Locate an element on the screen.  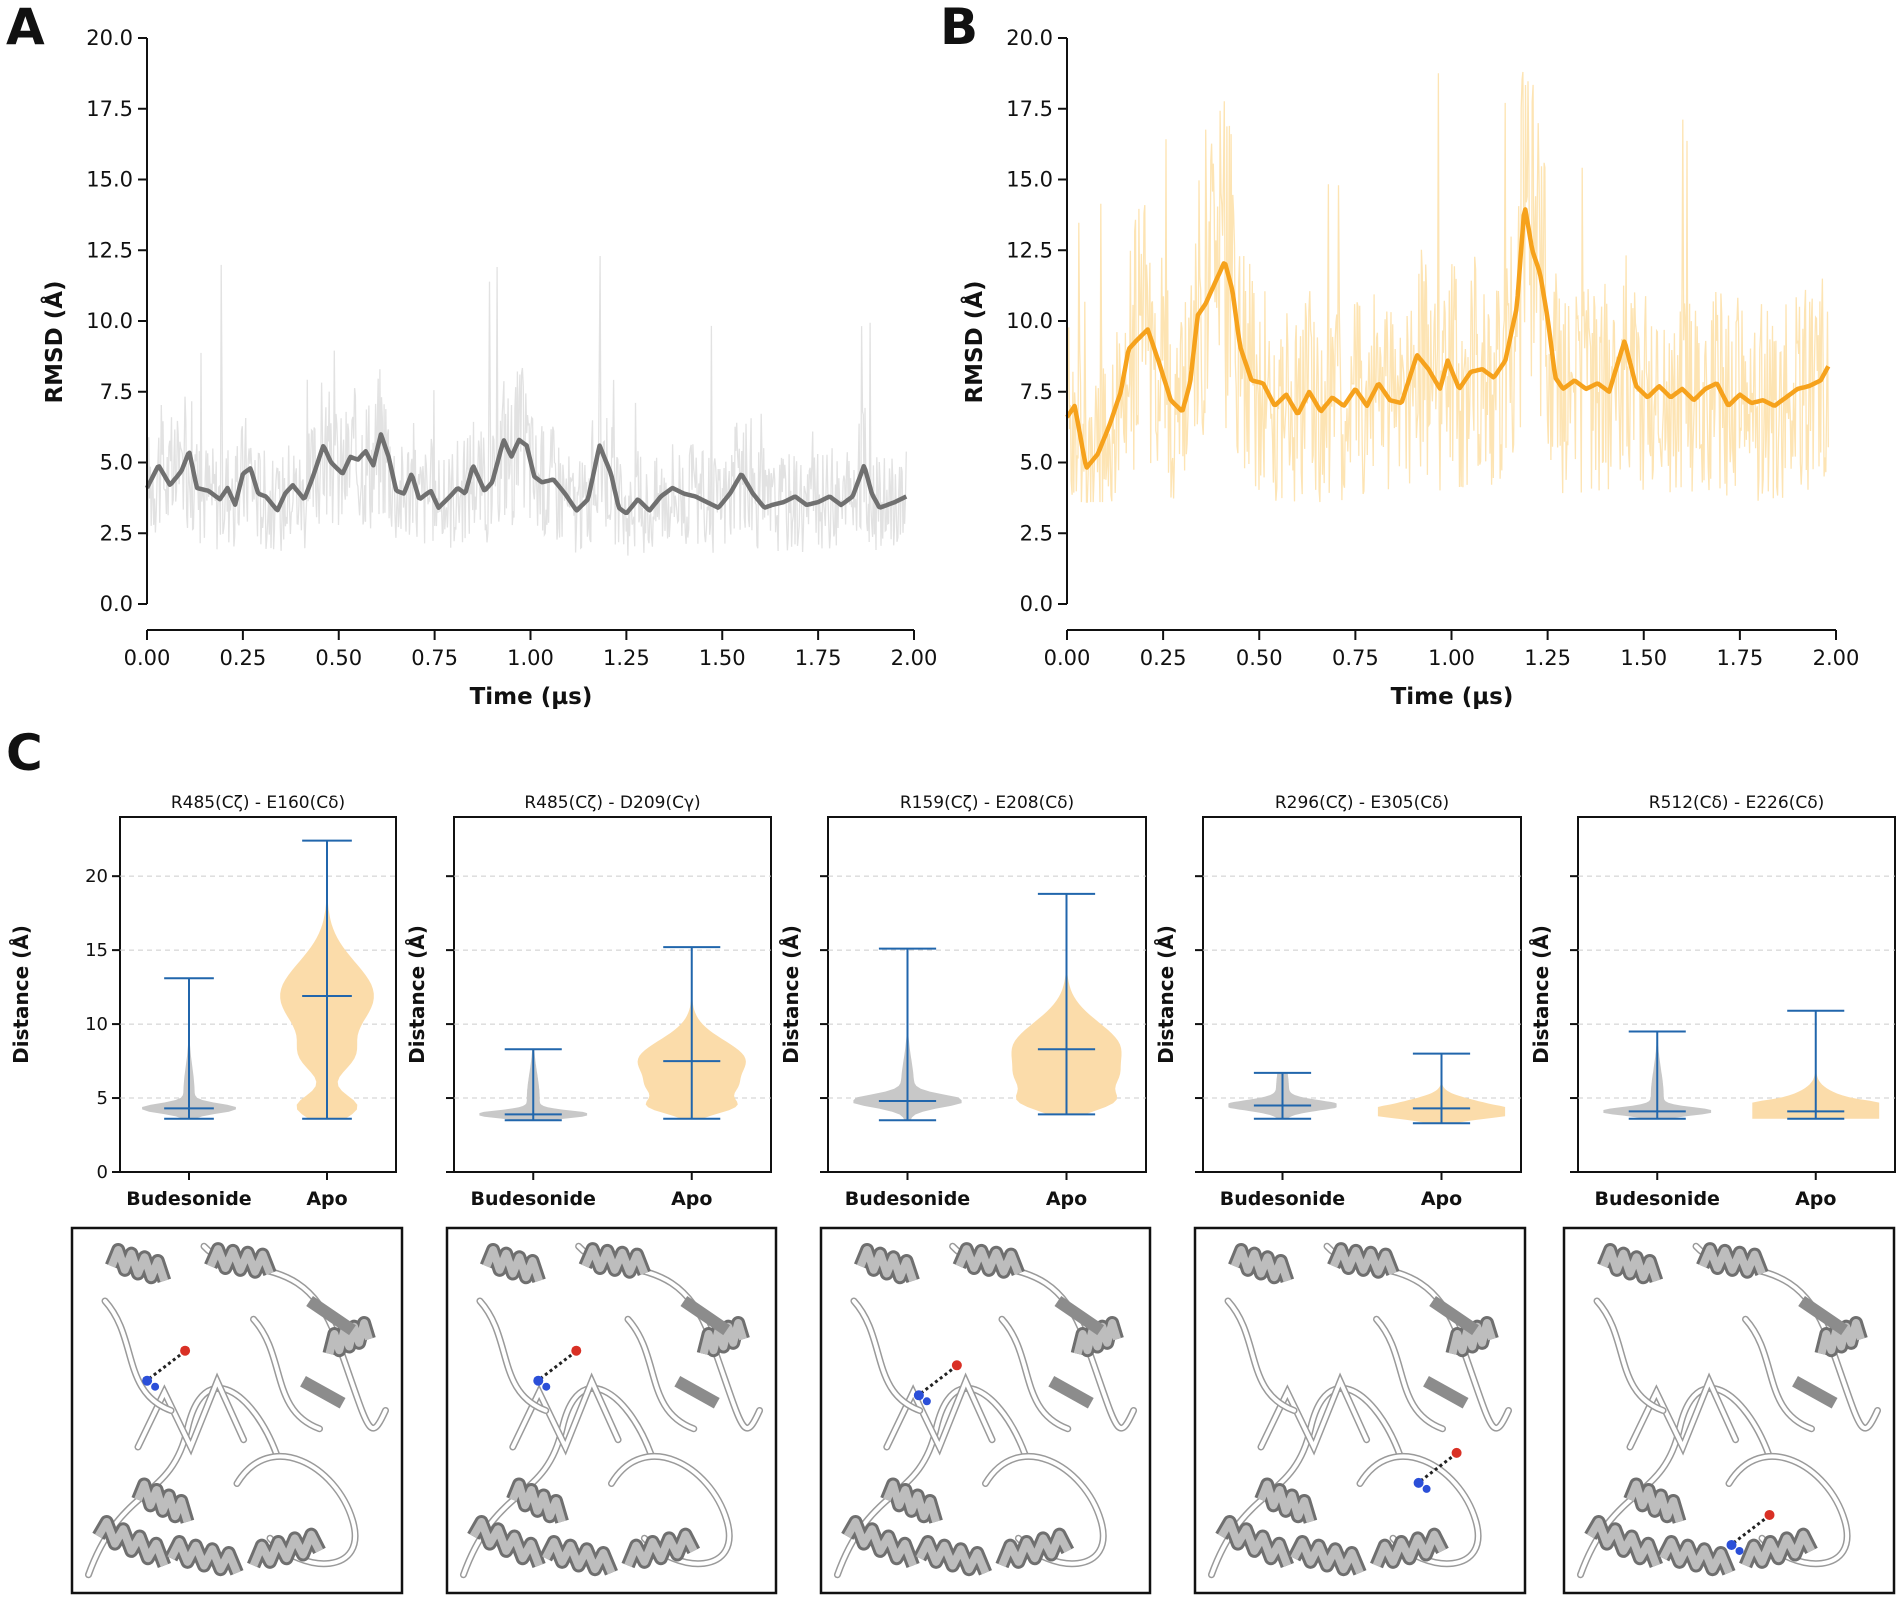
y-tick-label: 12.5 is located at coordinates (109, 250).